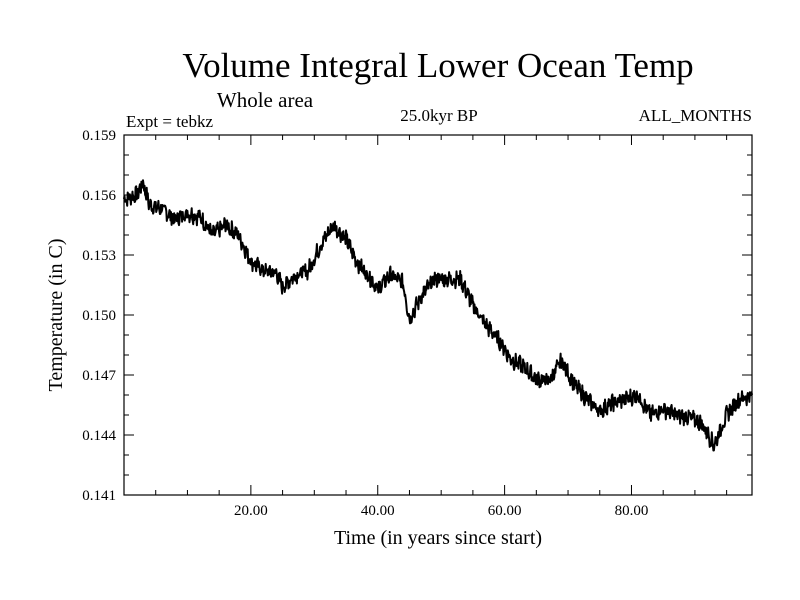 The height and width of the screenshot is (600, 800). What do you see at coordinates (169, 121) in the screenshot?
I see `experiment-label: Expt = tebkz` at bounding box center [169, 121].